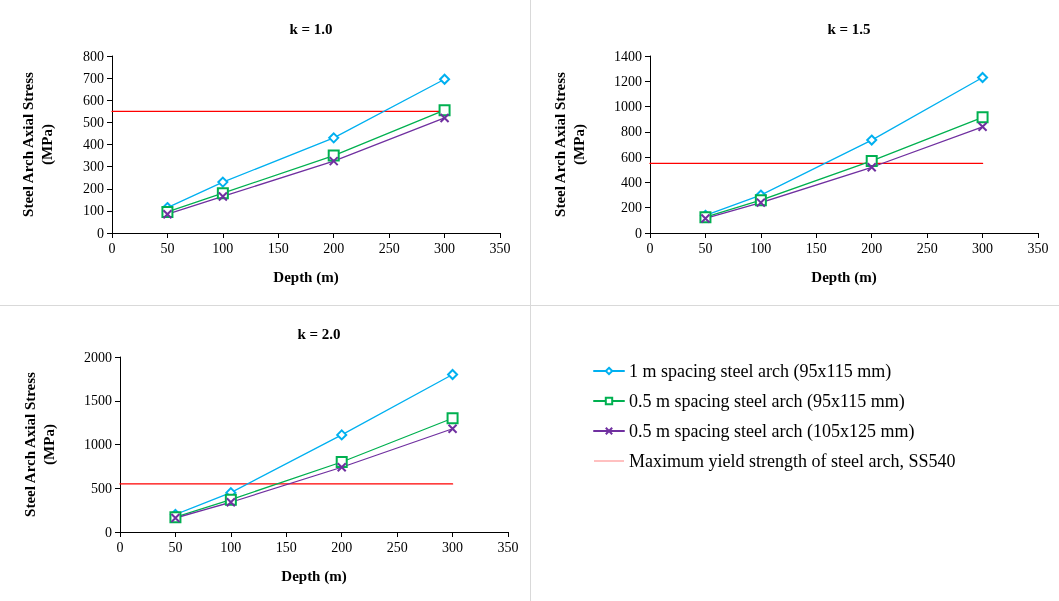 Image resolution: width=1059 pixels, height=601 pixels. I want to click on y-tick-label: 2000, so click(98, 357).